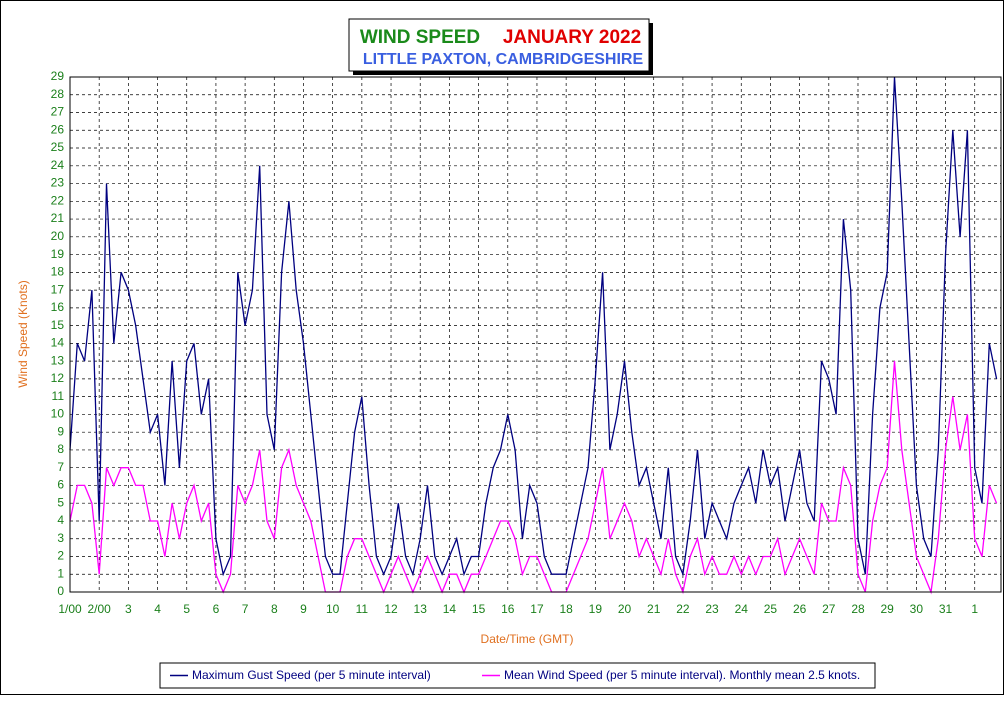 This screenshot has height=701, width=1005. I want to click on y-tick-label: 13, so click(58, 360).